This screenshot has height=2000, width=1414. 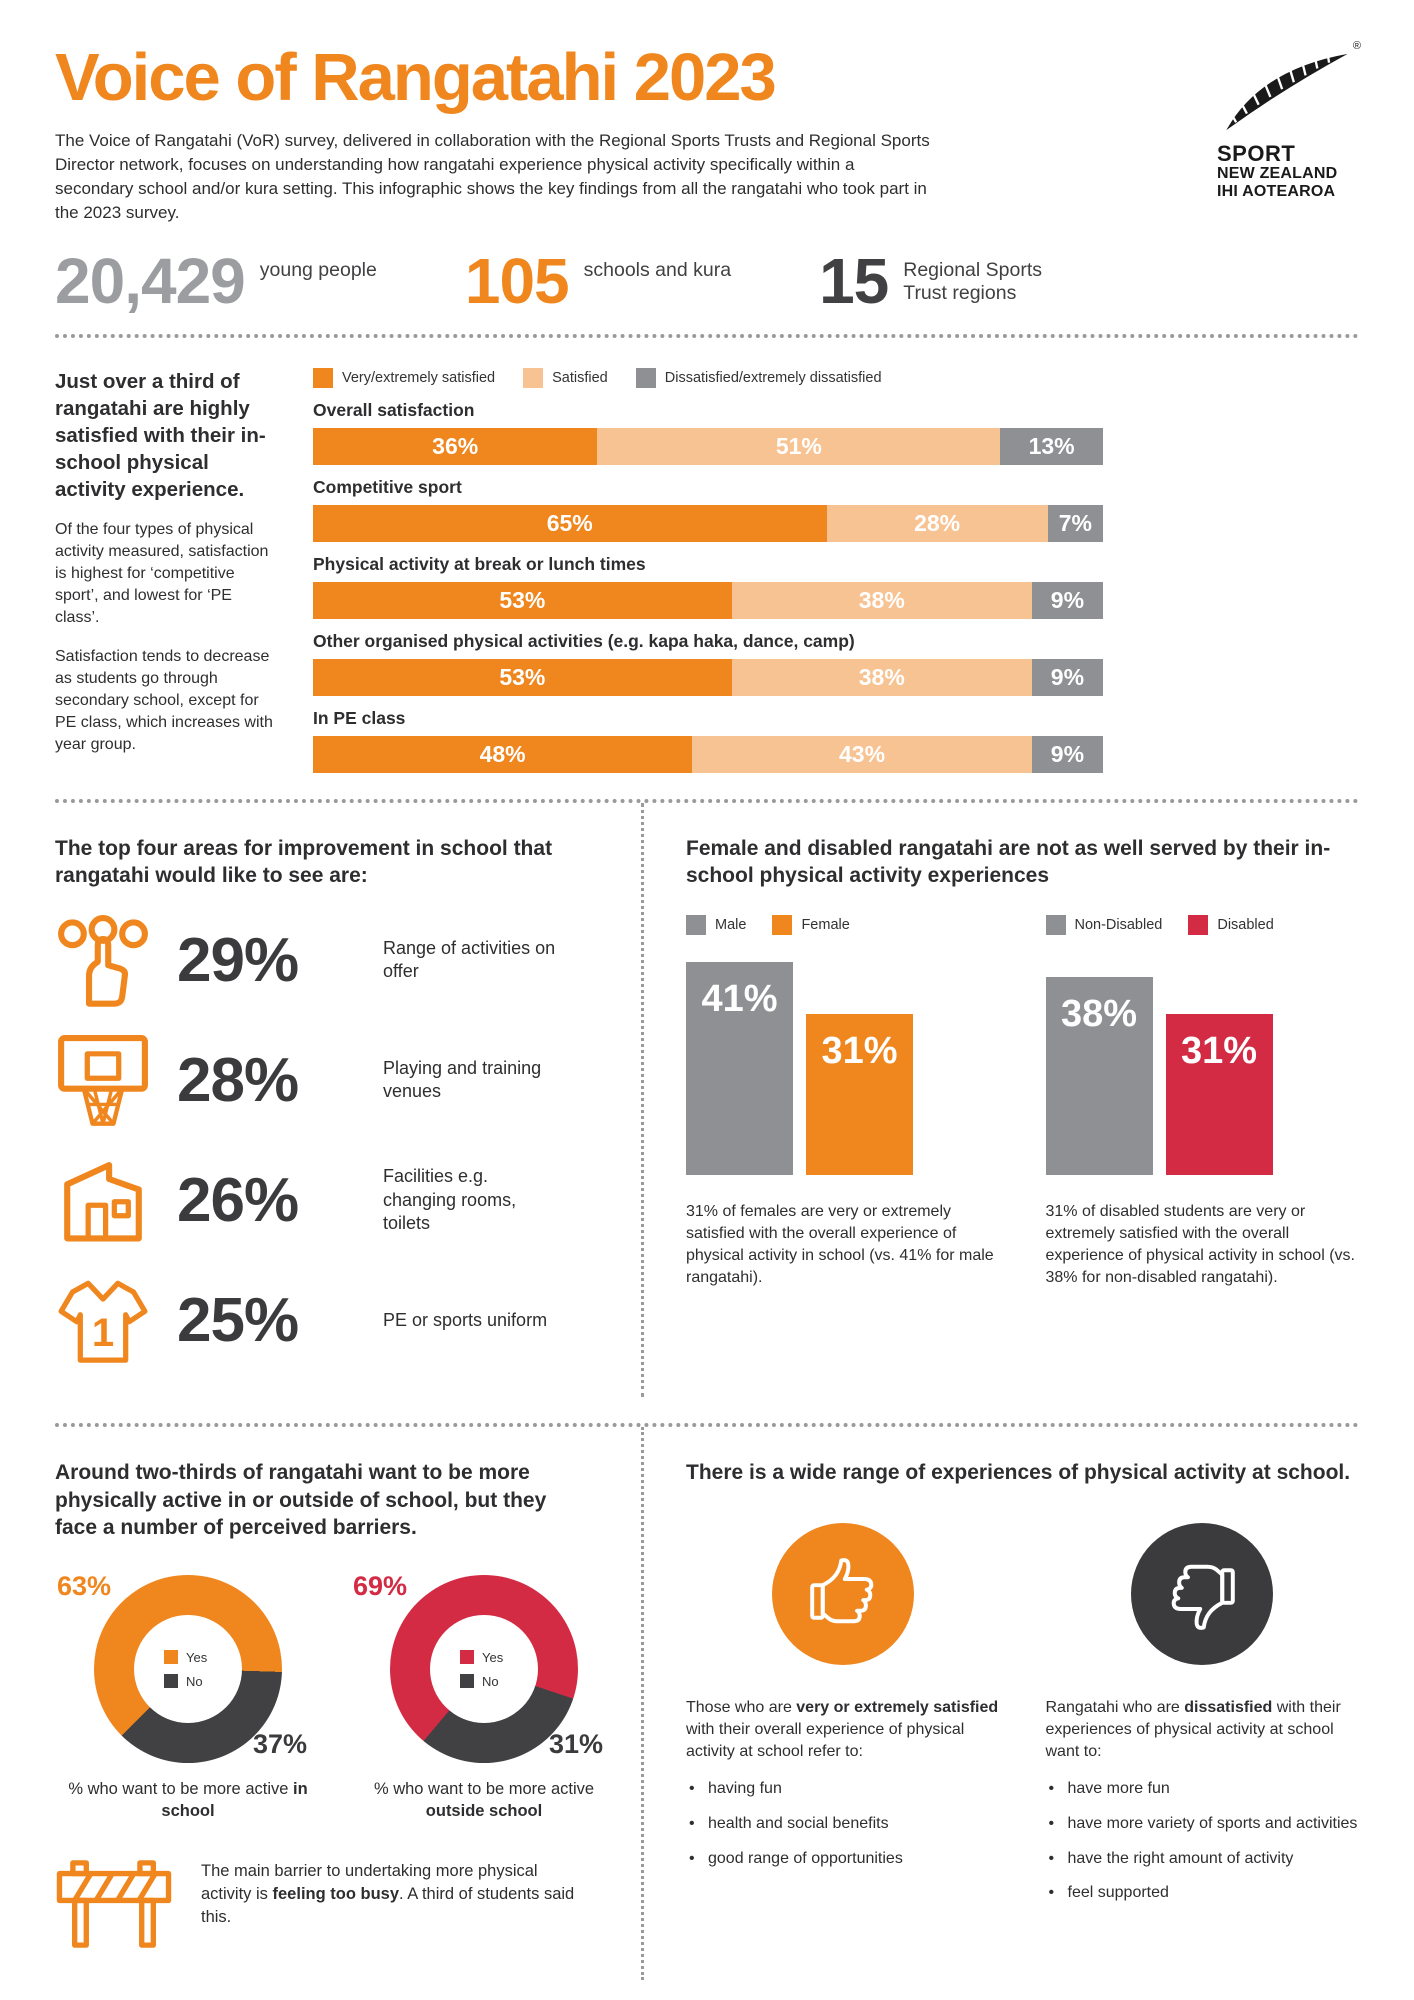 What do you see at coordinates (708, 677) in the screenshot?
I see `stacked-bar: 53% 38% 9%` at bounding box center [708, 677].